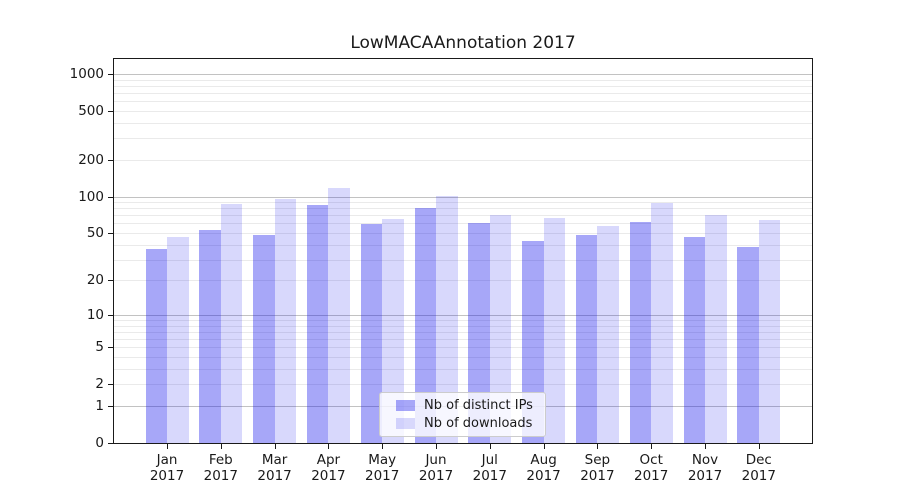  I want to click on y-axis: 0 1 2 5 10 20 50 100 200 500 1000, so click(56, 254).